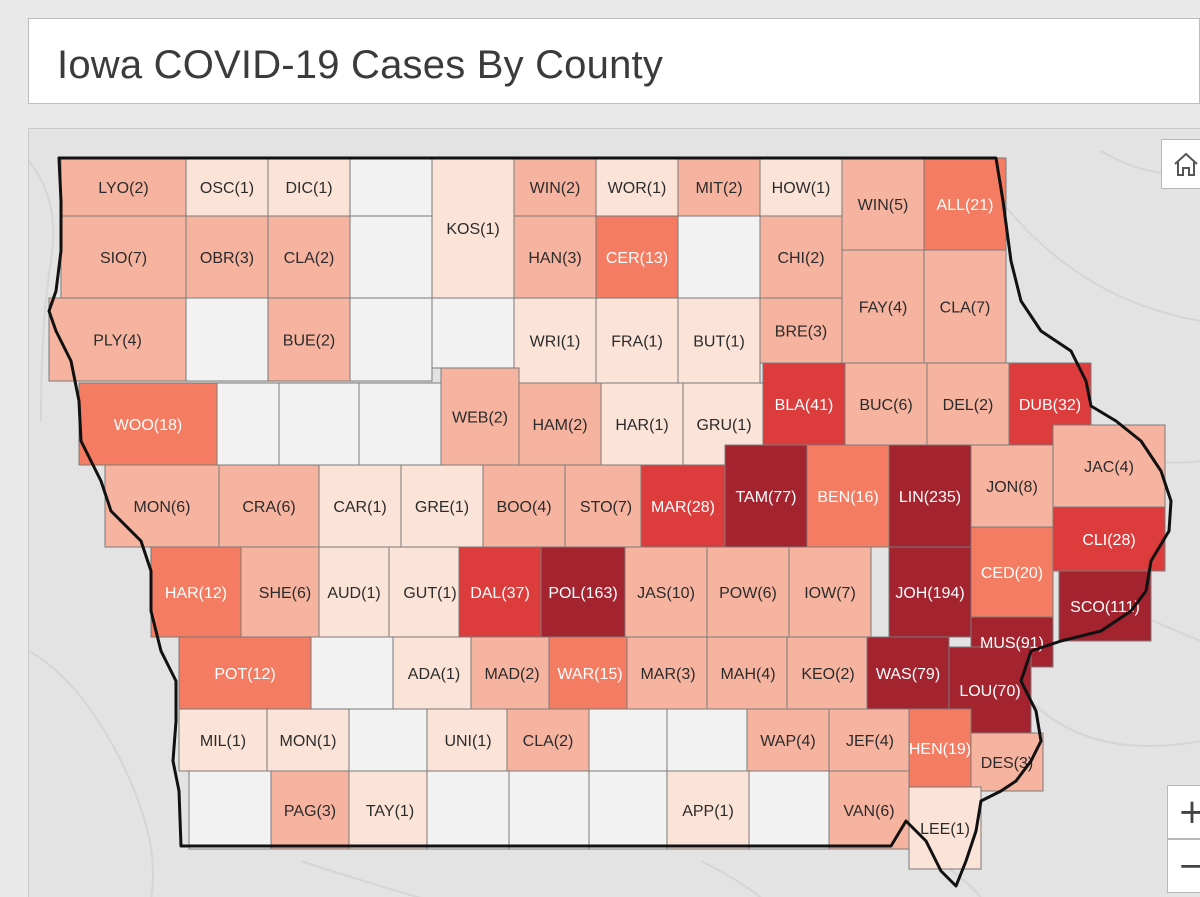 Image resolution: width=1200 pixels, height=897 pixels. What do you see at coordinates (667, 674) in the screenshot?
I see `county-label: MAR(3)` at bounding box center [667, 674].